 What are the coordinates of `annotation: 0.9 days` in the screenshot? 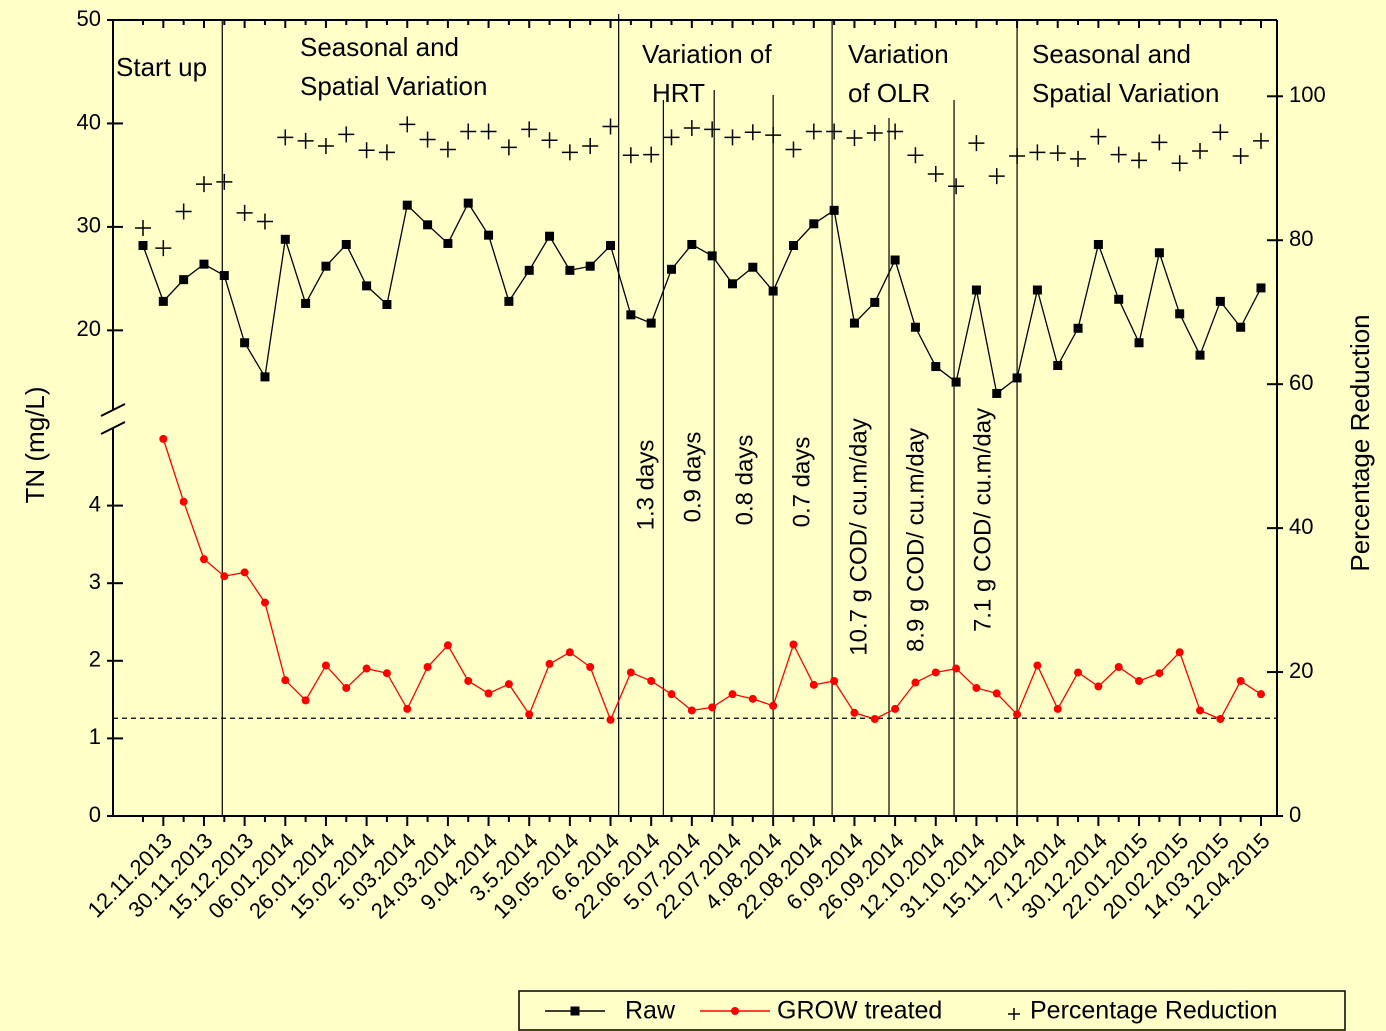 It's located at (692, 477).